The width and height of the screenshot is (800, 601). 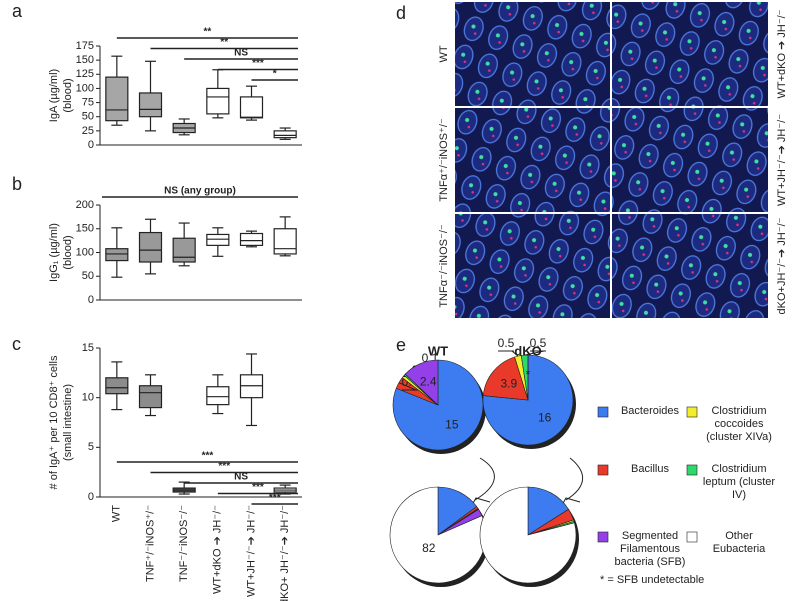 What do you see at coordinates (54, 95) in the screenshot?
I see `y-axis-label: IgA (µg/ml)` at bounding box center [54, 95].